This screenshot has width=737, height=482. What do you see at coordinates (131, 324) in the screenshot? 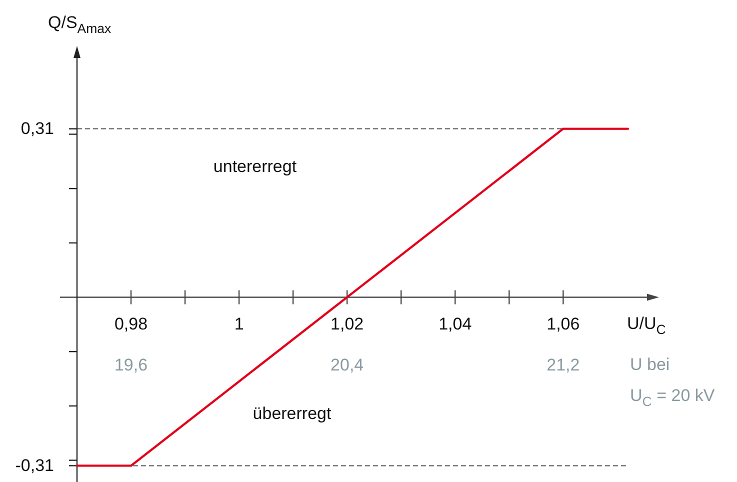
I see `x-tick-label: 0,98` at bounding box center [131, 324].